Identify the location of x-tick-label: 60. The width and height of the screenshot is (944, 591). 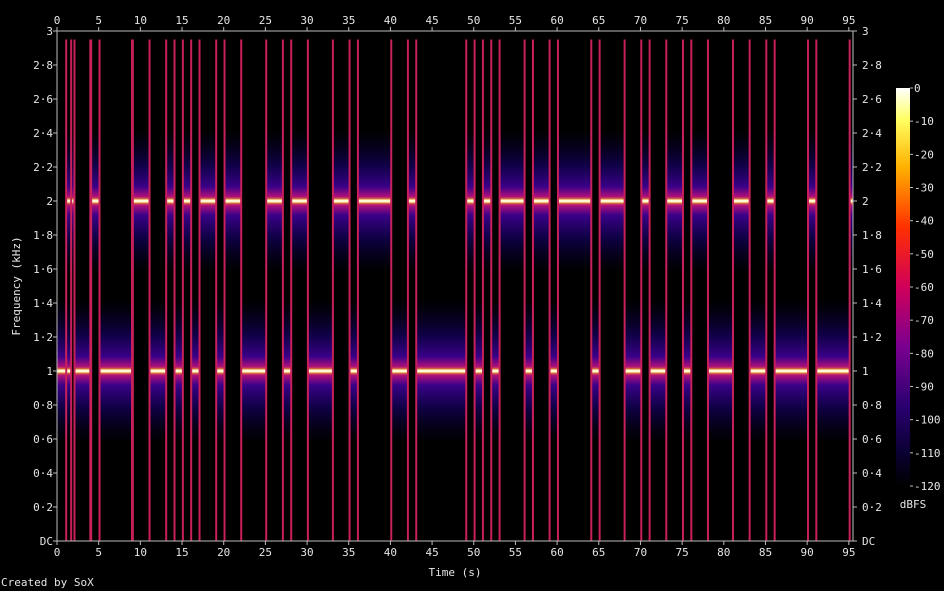
(556, 552).